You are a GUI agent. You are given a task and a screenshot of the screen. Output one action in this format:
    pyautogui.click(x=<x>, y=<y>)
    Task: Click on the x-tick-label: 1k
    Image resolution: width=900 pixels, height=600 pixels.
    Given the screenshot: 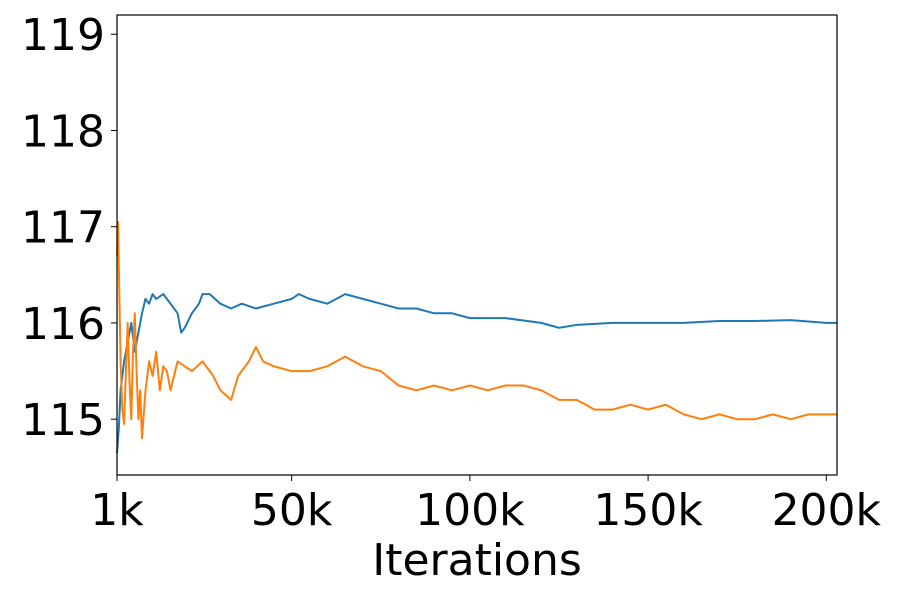 What is the action you would take?
    pyautogui.click(x=117, y=510)
    